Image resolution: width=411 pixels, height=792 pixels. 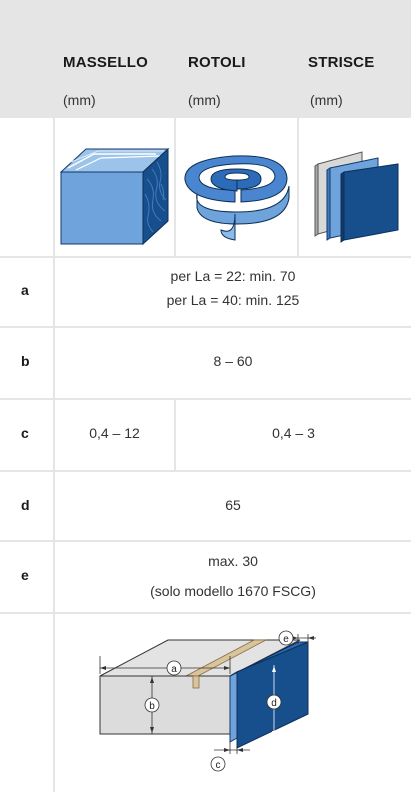 I want to click on row-d-value: 65, so click(x=233, y=505).